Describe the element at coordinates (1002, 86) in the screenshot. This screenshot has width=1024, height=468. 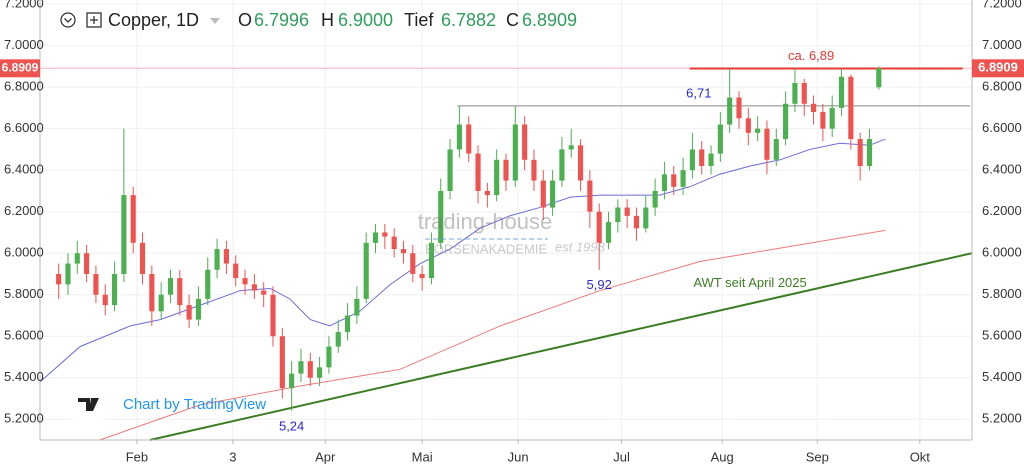
I see `y-tick-label: 6.8000` at that location.